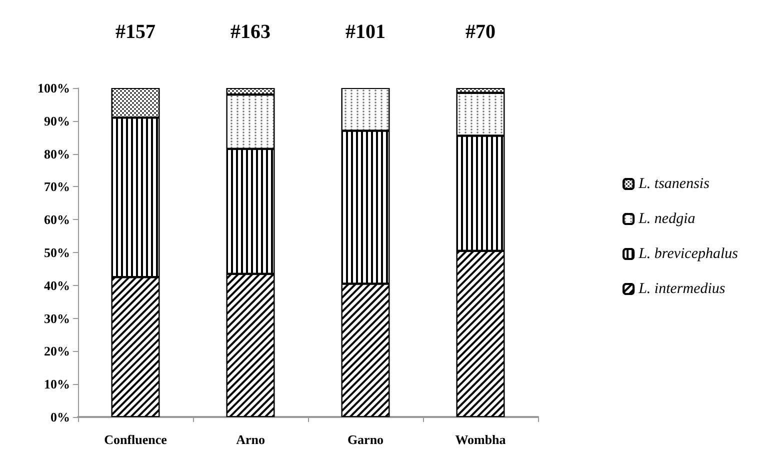  Describe the element at coordinates (54, 88) in the screenshot. I see `y-tick-label: 100%` at that location.